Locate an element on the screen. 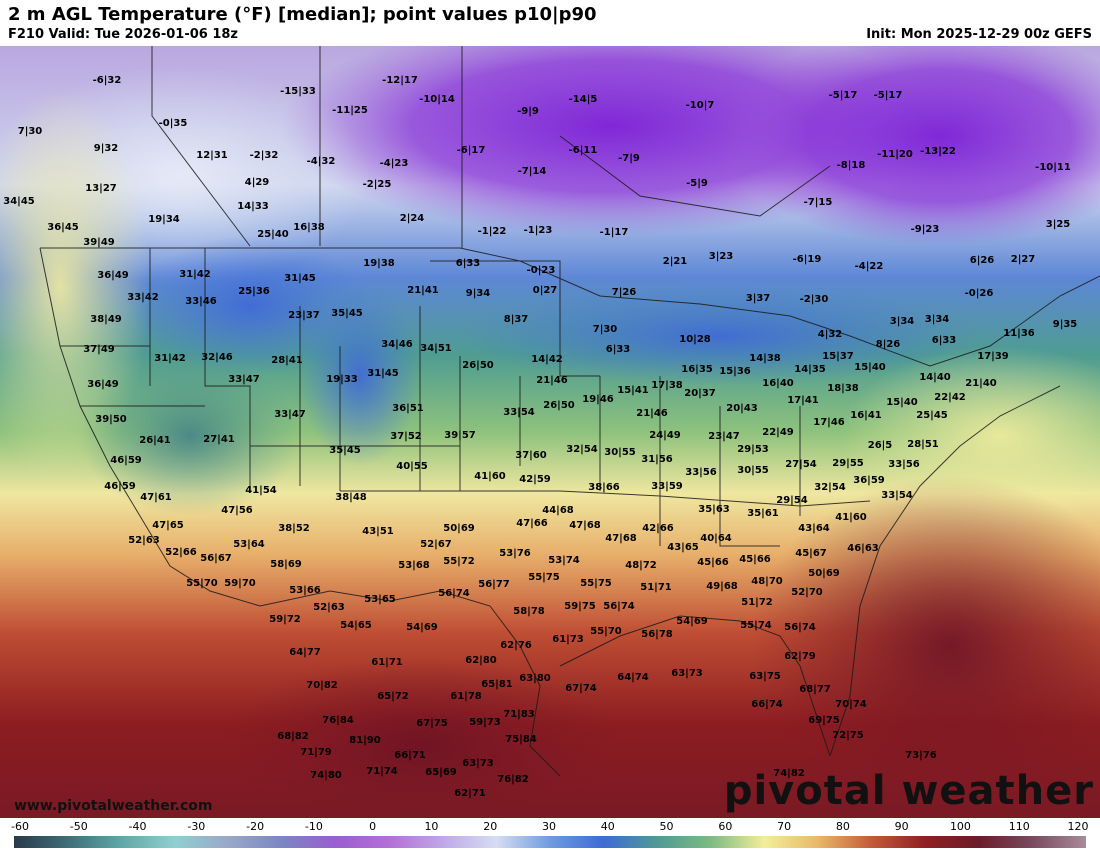 The height and width of the screenshot is (850, 1100). point-value: 38|49 is located at coordinates (106, 319).